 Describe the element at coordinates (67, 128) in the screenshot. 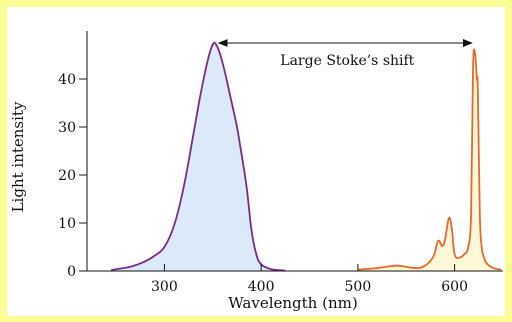

I see `y-tick-label: 30` at that location.